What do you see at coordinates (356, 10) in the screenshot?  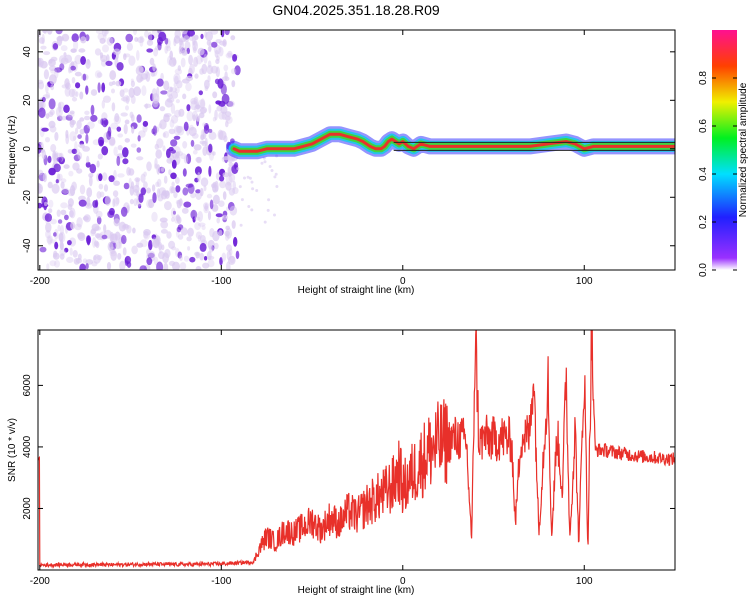 I see `figure-title: GN04.2025.351.18.28.R09` at bounding box center [356, 10].